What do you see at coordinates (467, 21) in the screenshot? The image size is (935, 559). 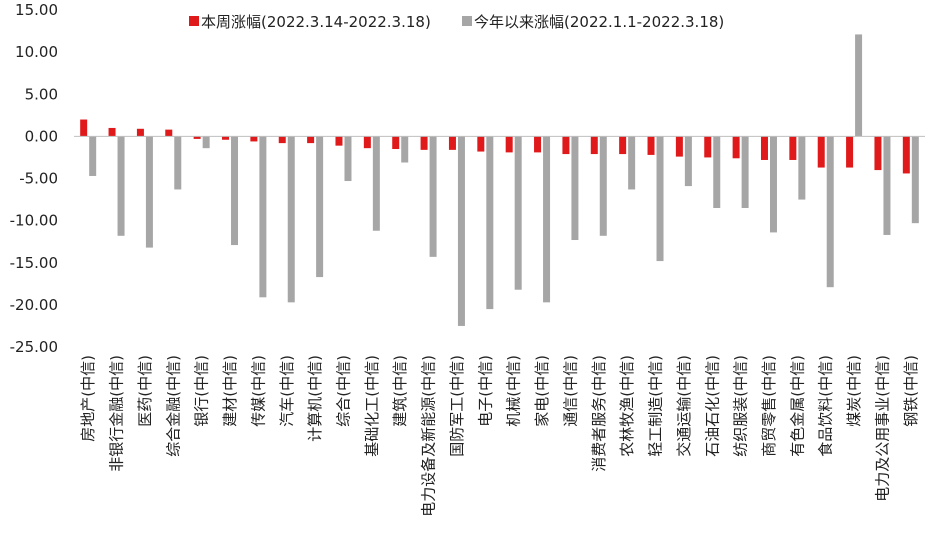 I see `legend-swatch-ytd` at bounding box center [467, 21].